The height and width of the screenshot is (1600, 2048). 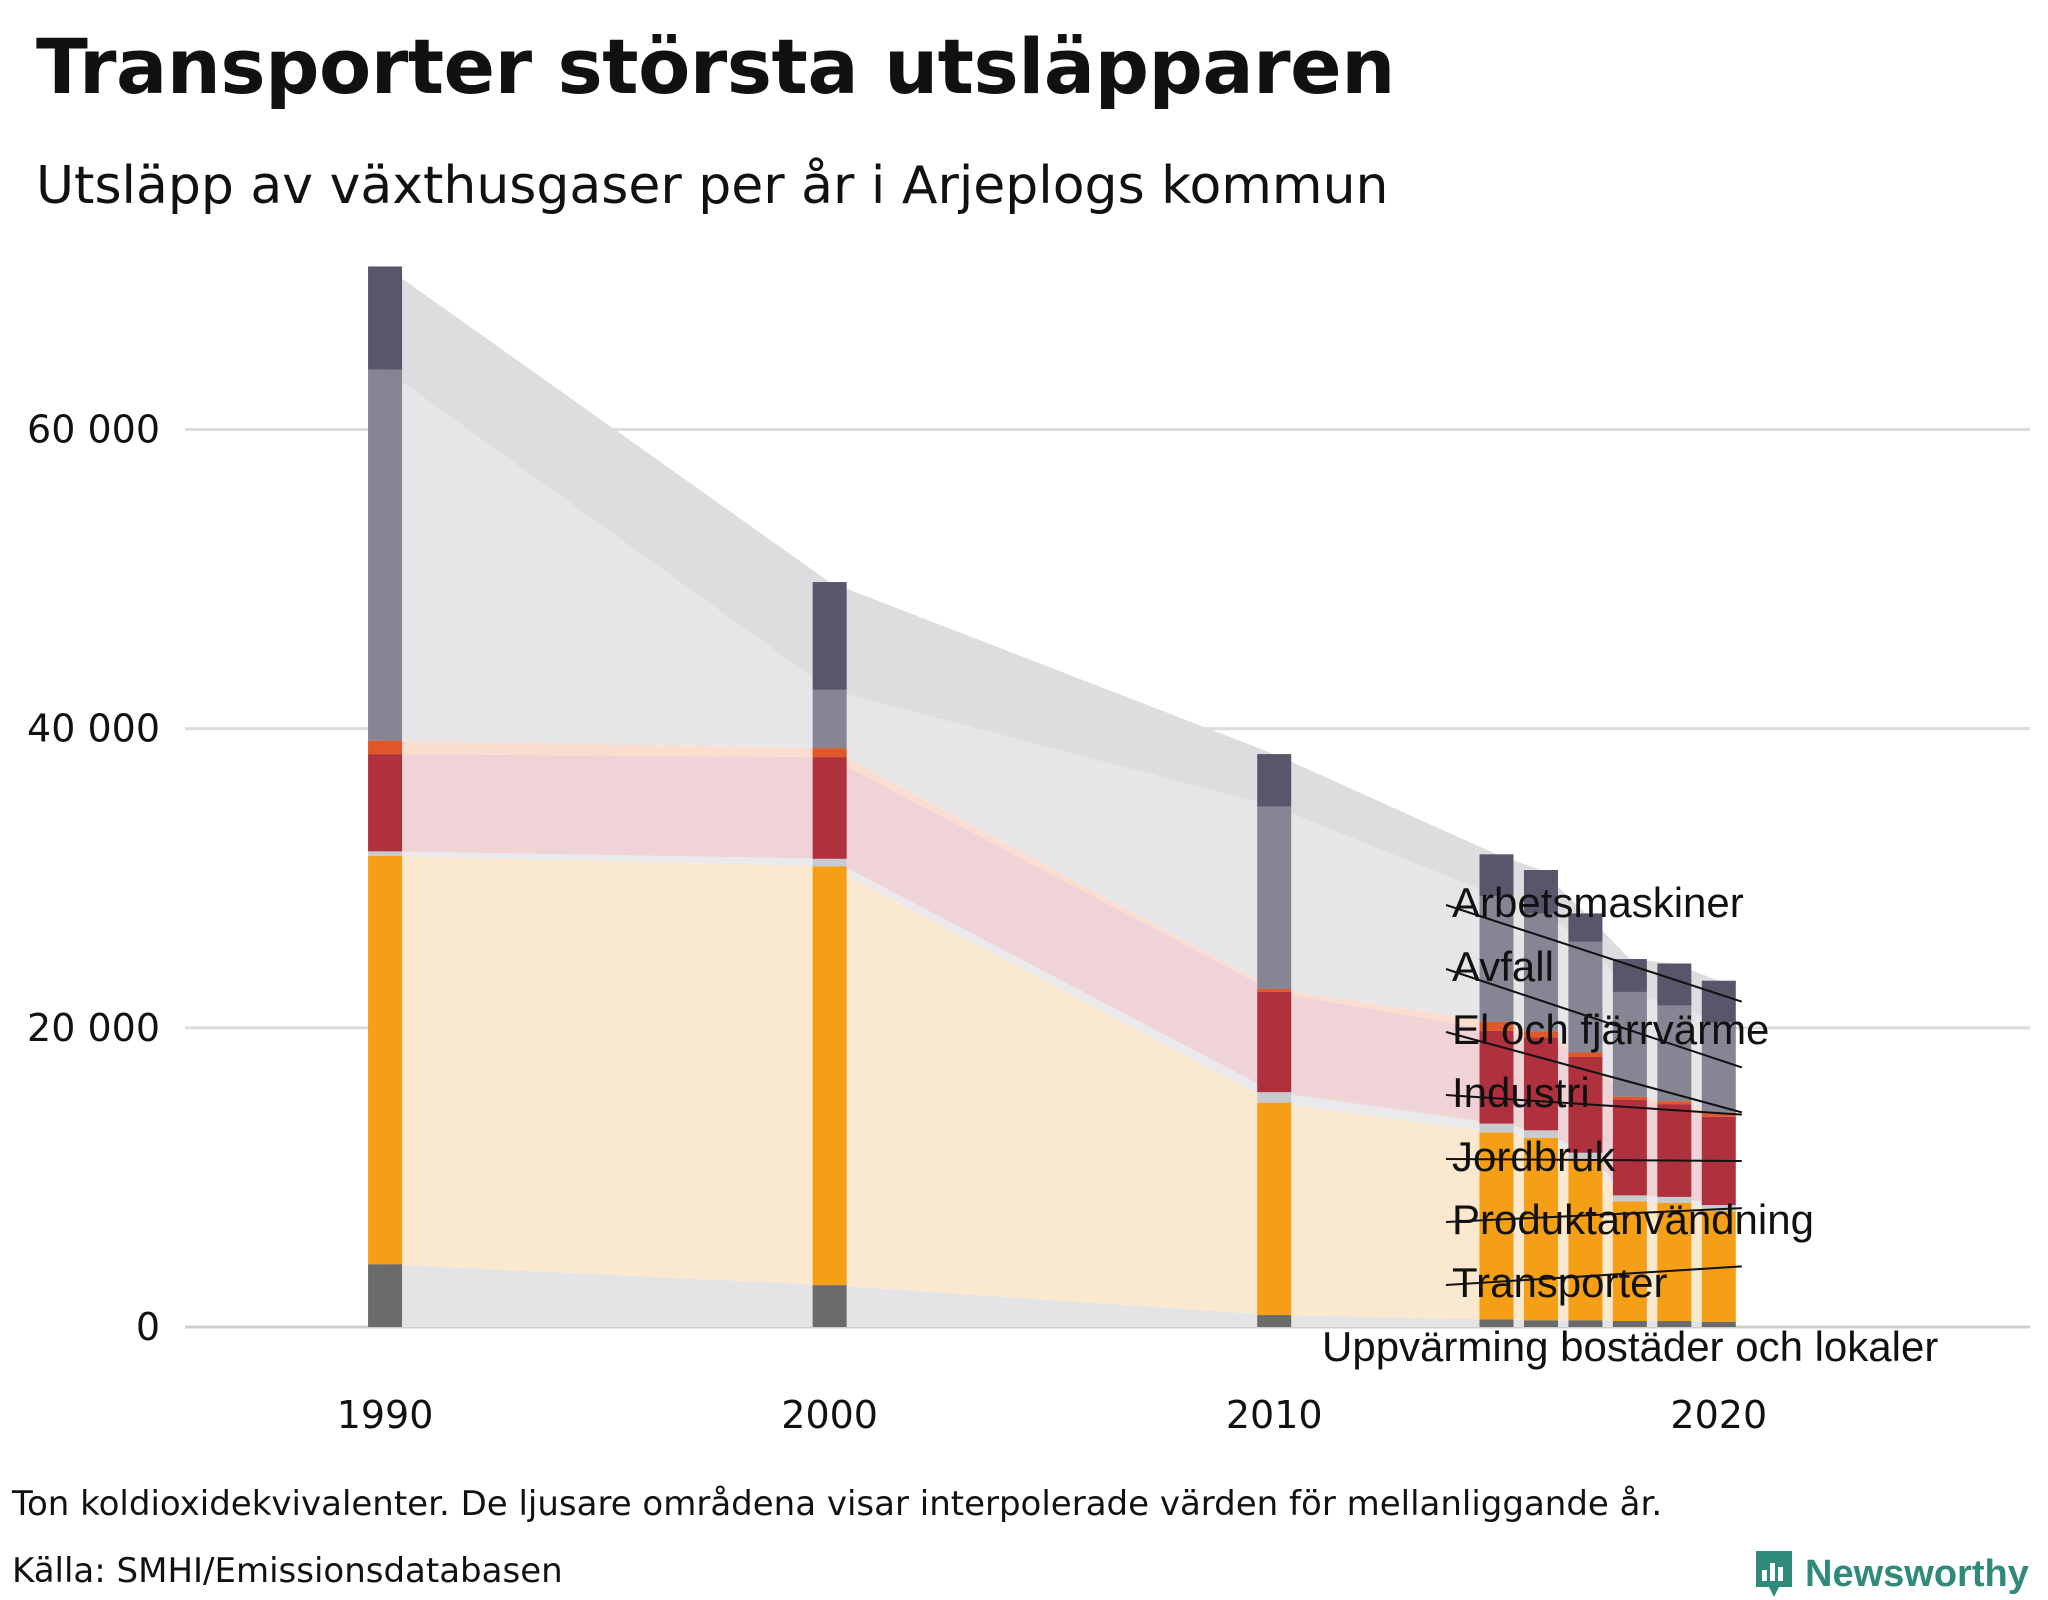 I want to click on x-tick-label: 1990, so click(x=385, y=1415).